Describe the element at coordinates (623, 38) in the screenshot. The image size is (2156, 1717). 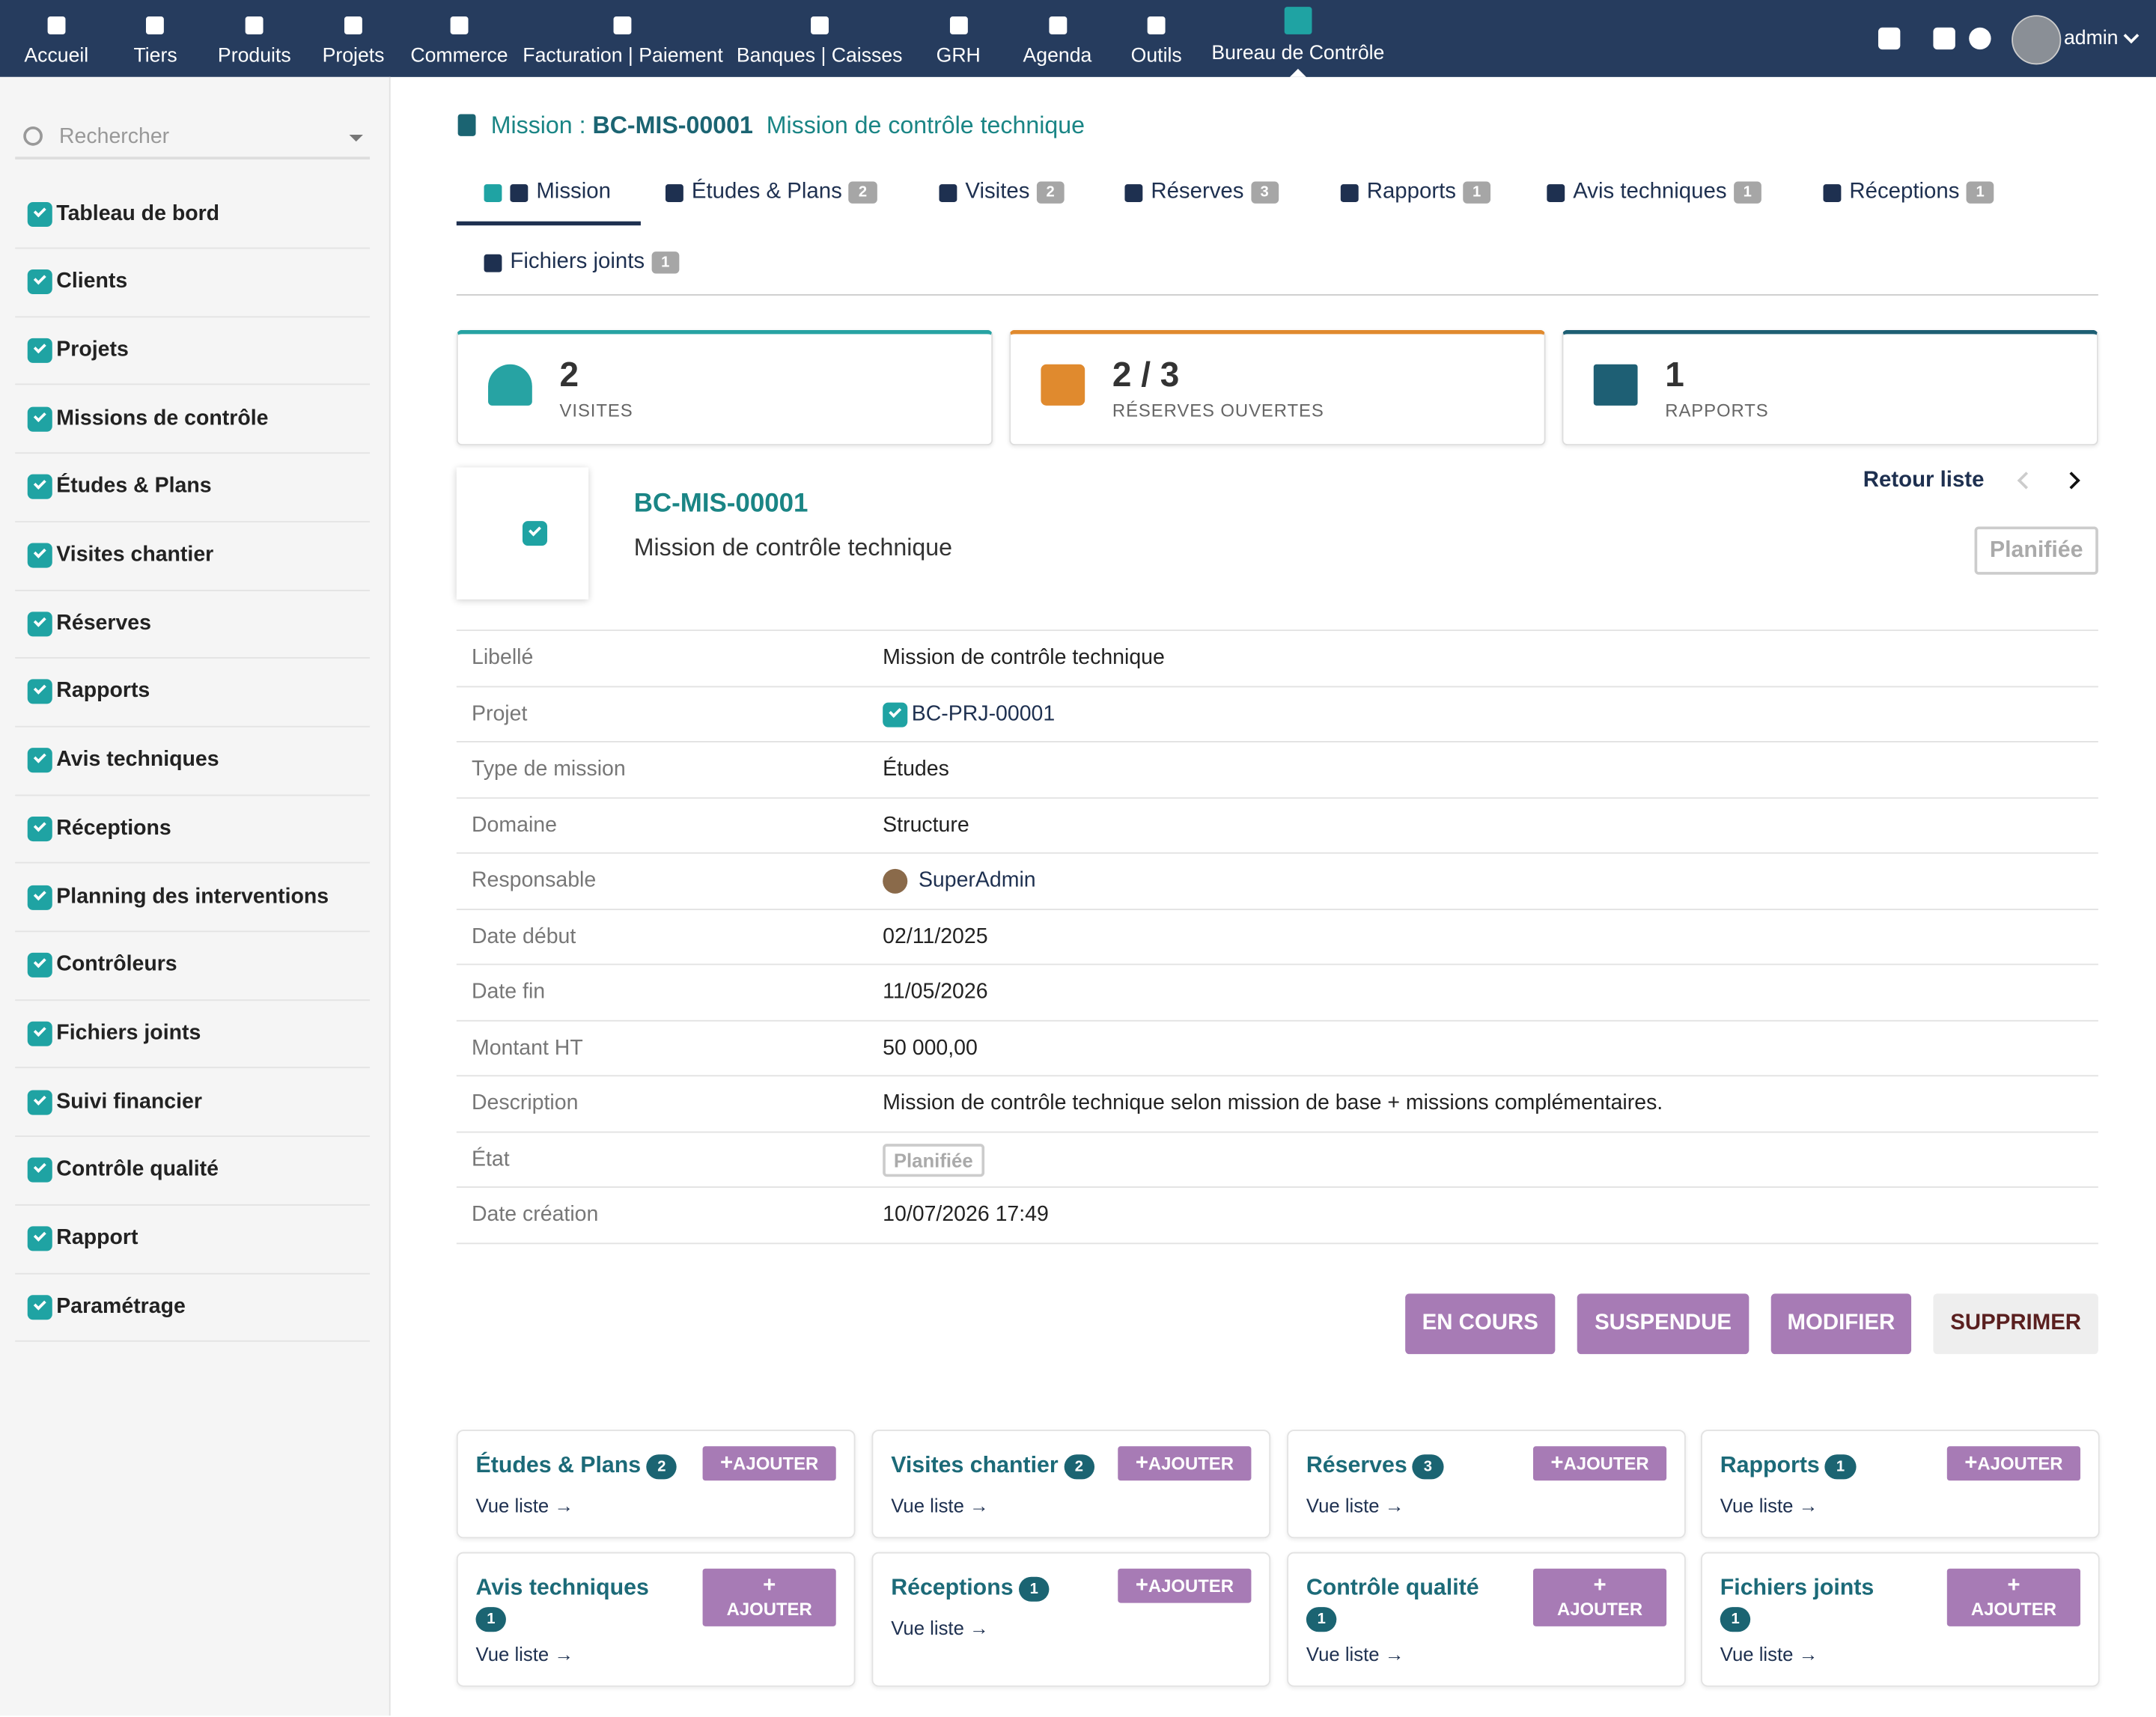
I see `nav-item: Facturation | Paiement` at that location.